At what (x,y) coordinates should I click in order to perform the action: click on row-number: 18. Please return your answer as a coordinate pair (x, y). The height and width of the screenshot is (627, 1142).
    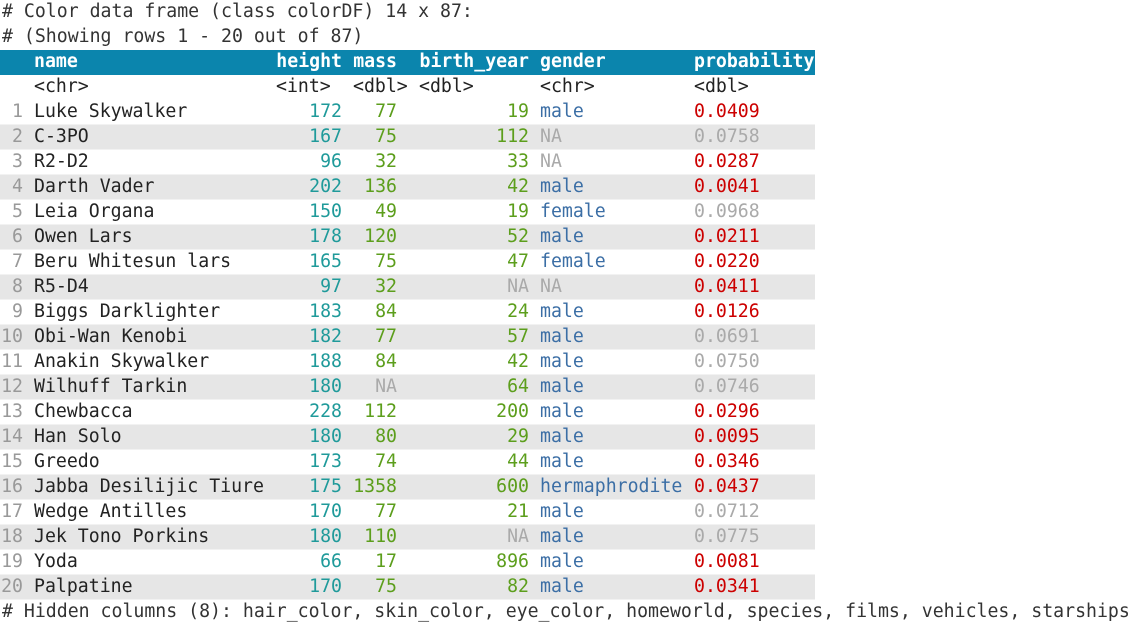
    Looking at the image, I should click on (12, 536).